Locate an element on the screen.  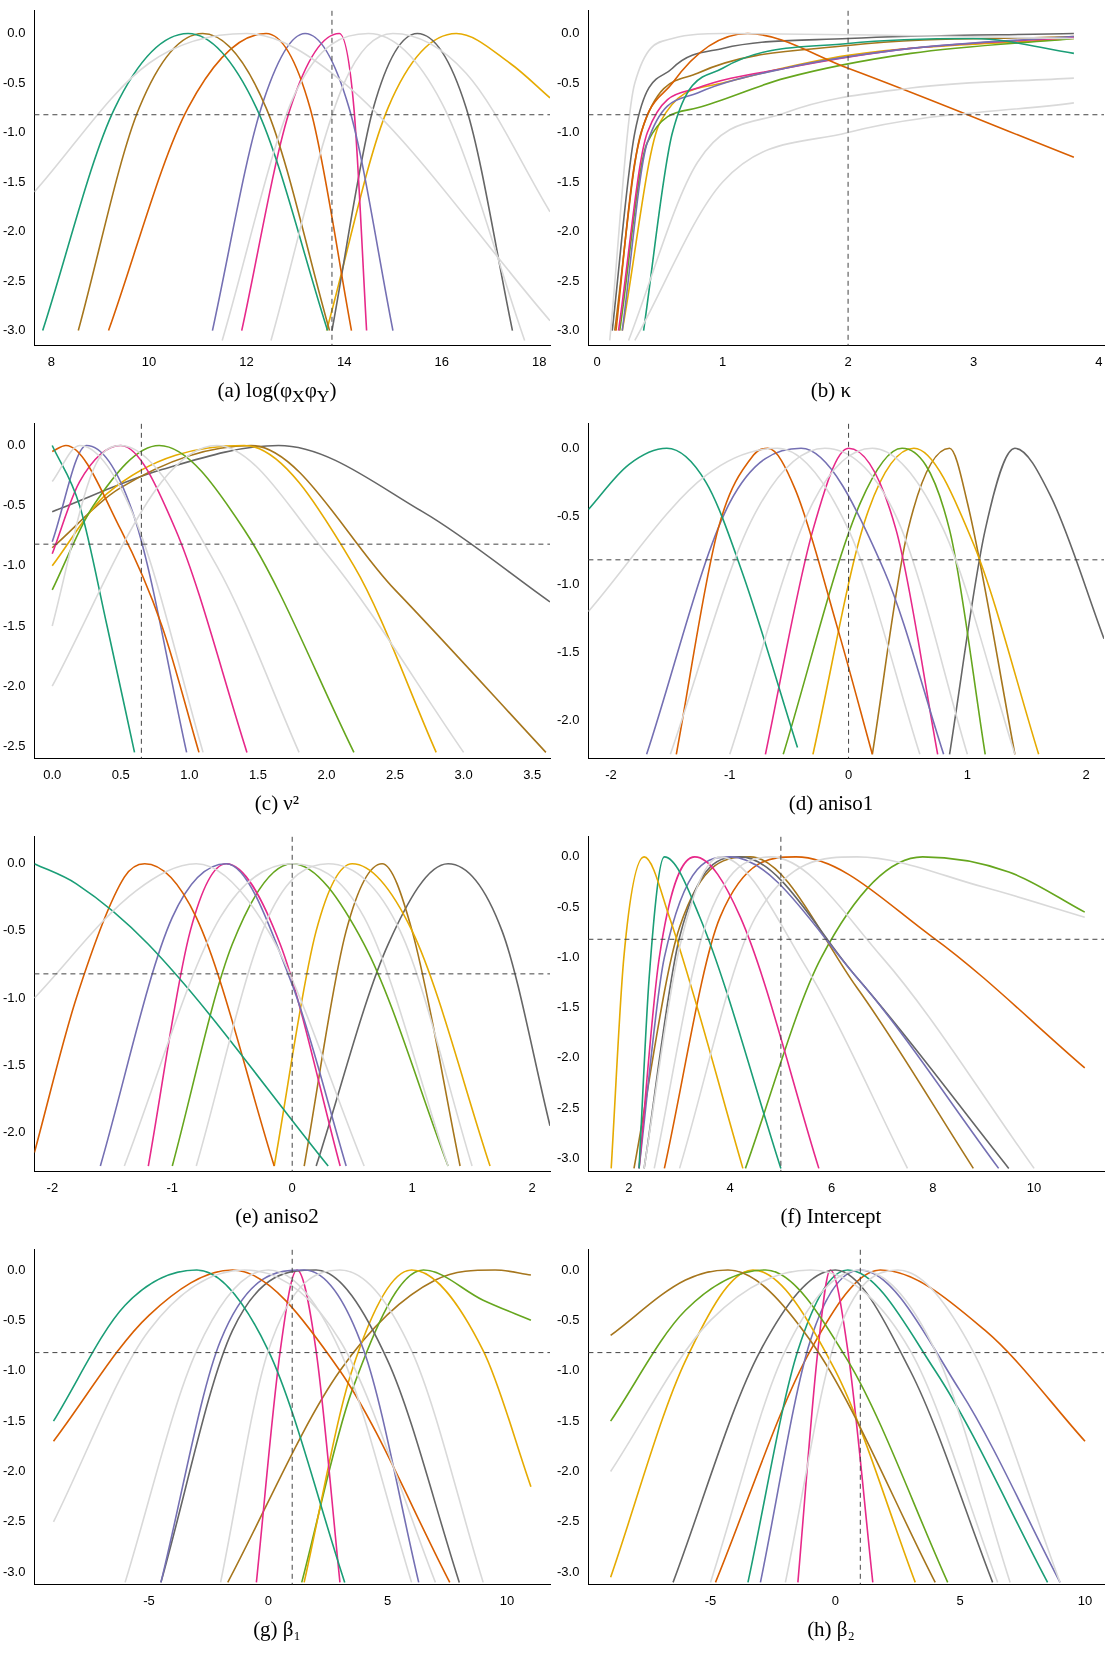
x-axis-title: (g) β₁ is located at coordinates (277, 1629).